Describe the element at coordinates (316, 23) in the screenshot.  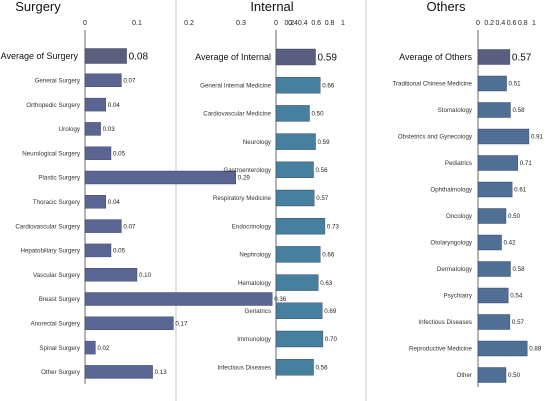
I see `x-tick-label-internal-3: 0.6` at that location.